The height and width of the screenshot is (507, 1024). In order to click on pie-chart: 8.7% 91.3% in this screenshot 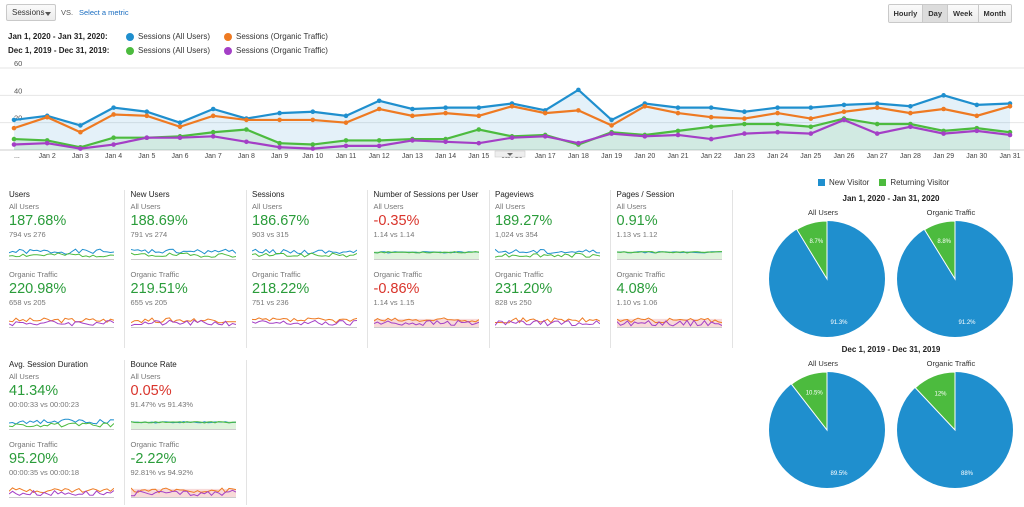, I will do `click(827, 279)`.